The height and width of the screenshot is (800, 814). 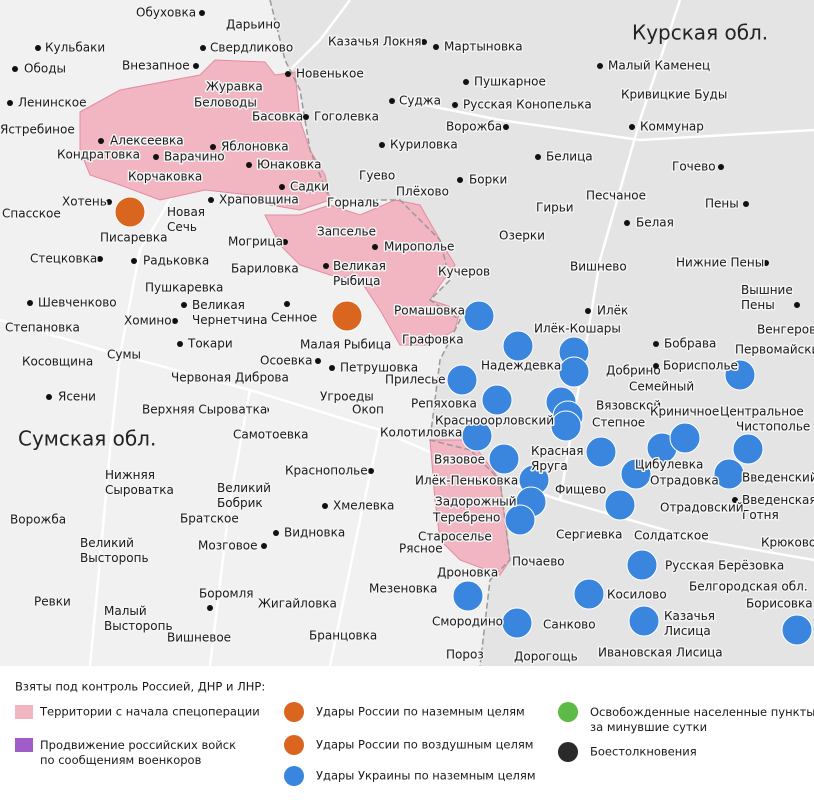 I want to click on legend-label: Удары России по наземным целям, so click(x=420, y=712).